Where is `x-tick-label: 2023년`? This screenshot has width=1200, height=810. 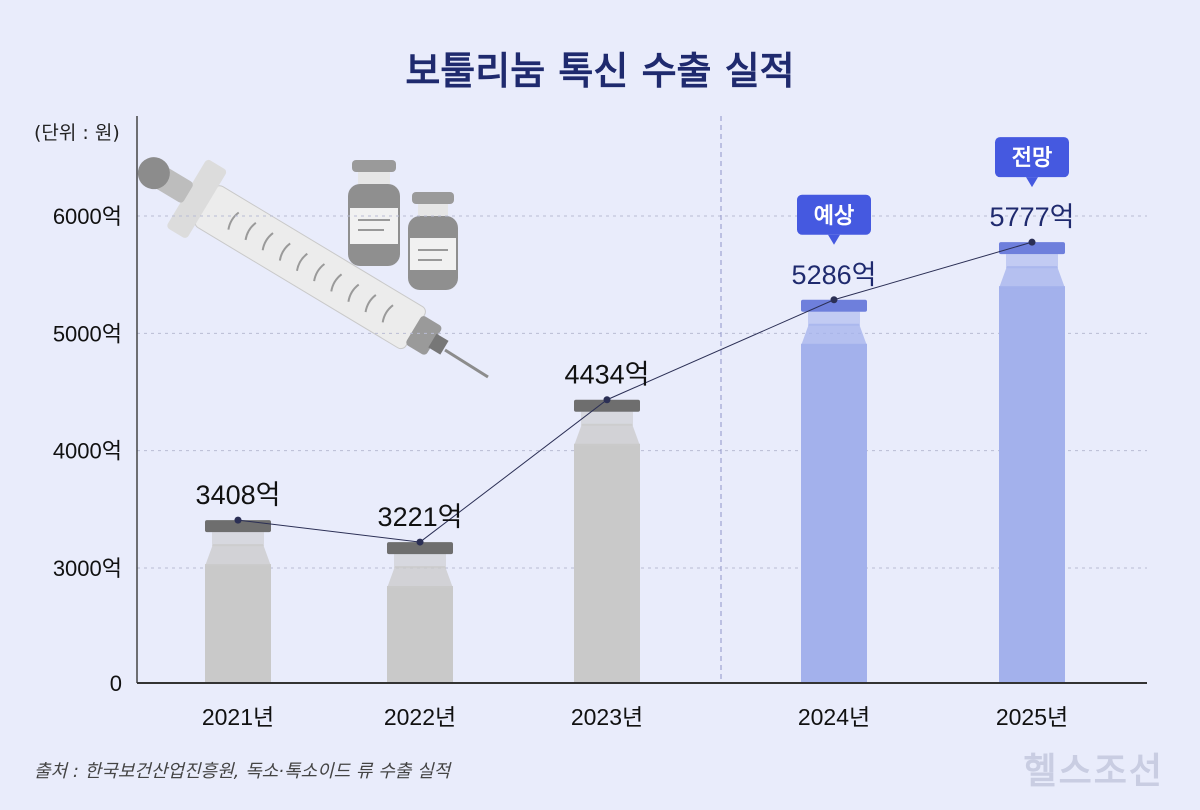
x-tick-label: 2023년 is located at coordinates (607, 717).